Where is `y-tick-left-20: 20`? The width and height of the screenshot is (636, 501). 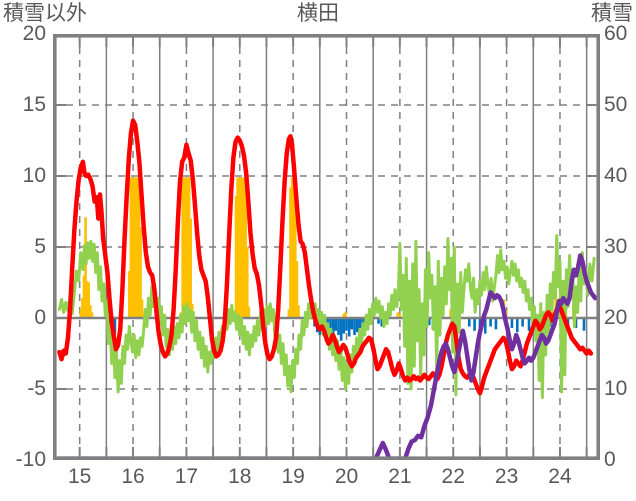
y-tick-left-20: 20 is located at coordinates (34, 33).